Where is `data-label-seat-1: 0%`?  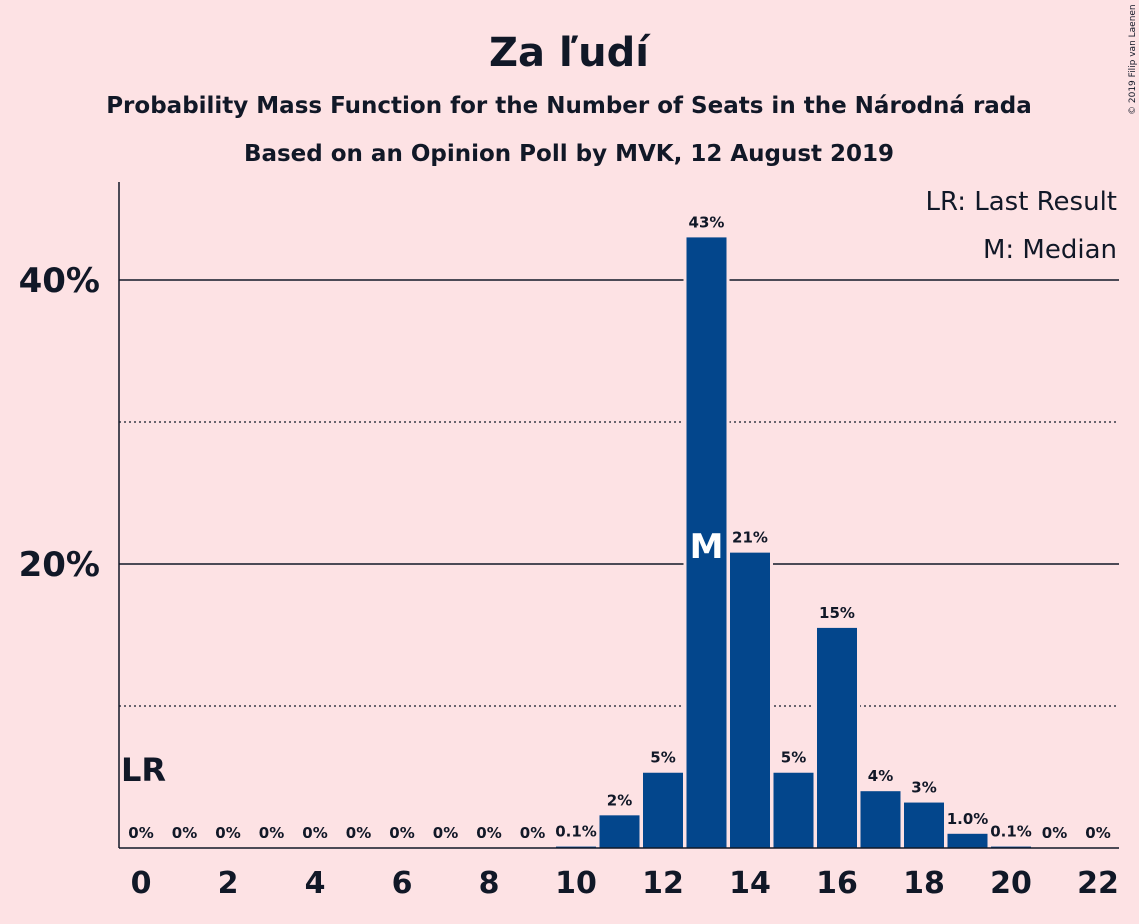 data-label-seat-1: 0% is located at coordinates (184, 833).